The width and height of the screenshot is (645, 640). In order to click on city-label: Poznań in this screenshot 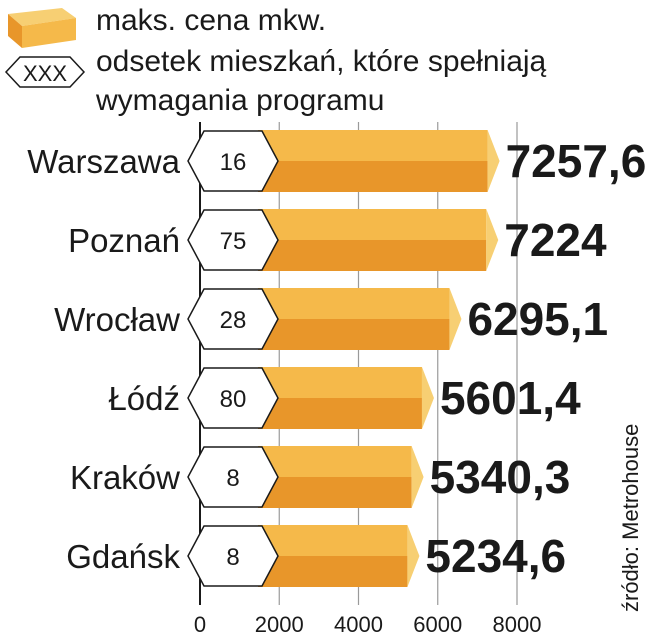, I will do `click(124, 240)`.